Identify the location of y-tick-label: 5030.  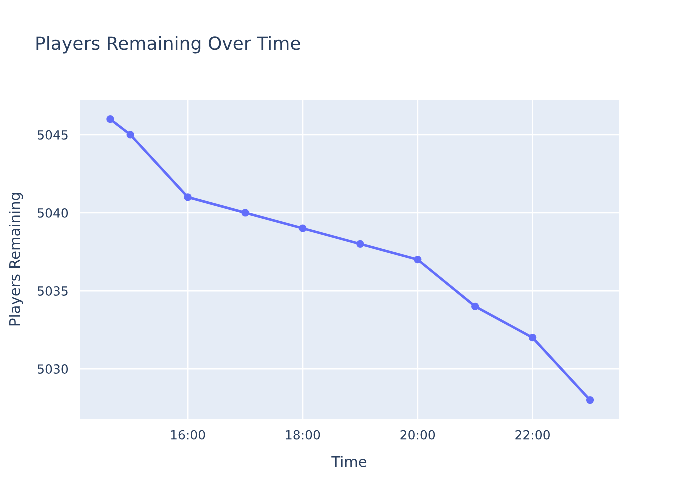
(53, 369).